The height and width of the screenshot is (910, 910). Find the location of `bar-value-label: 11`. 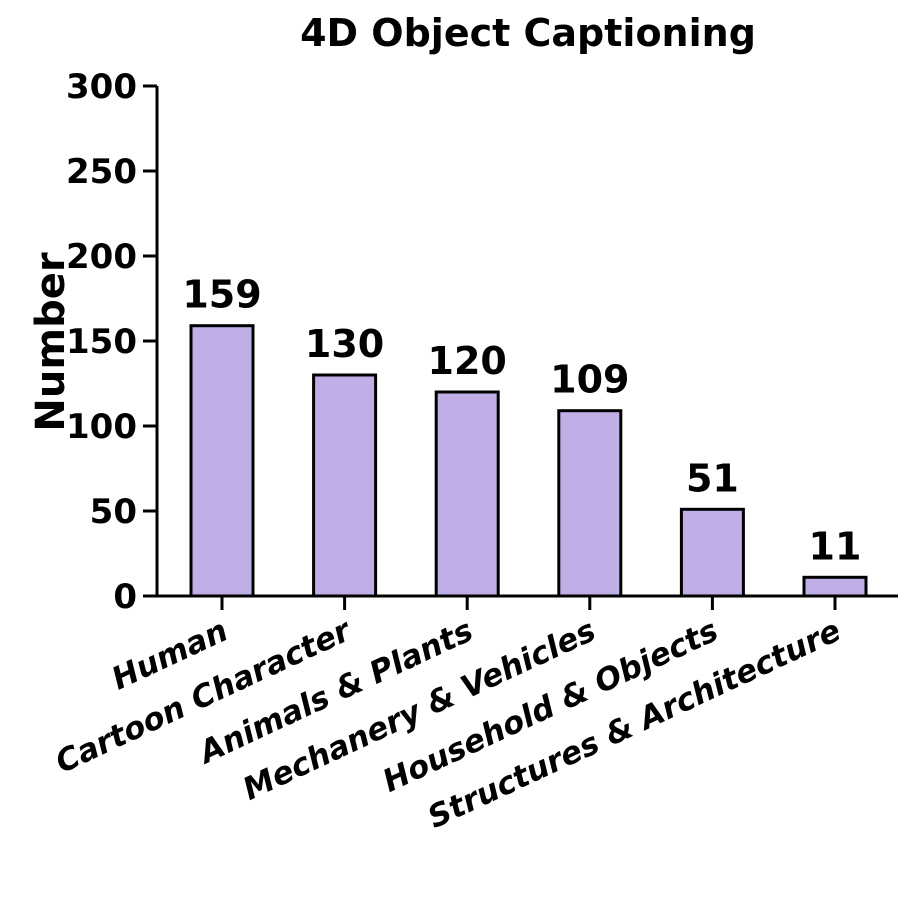

bar-value-label: 11 is located at coordinates (835, 546).